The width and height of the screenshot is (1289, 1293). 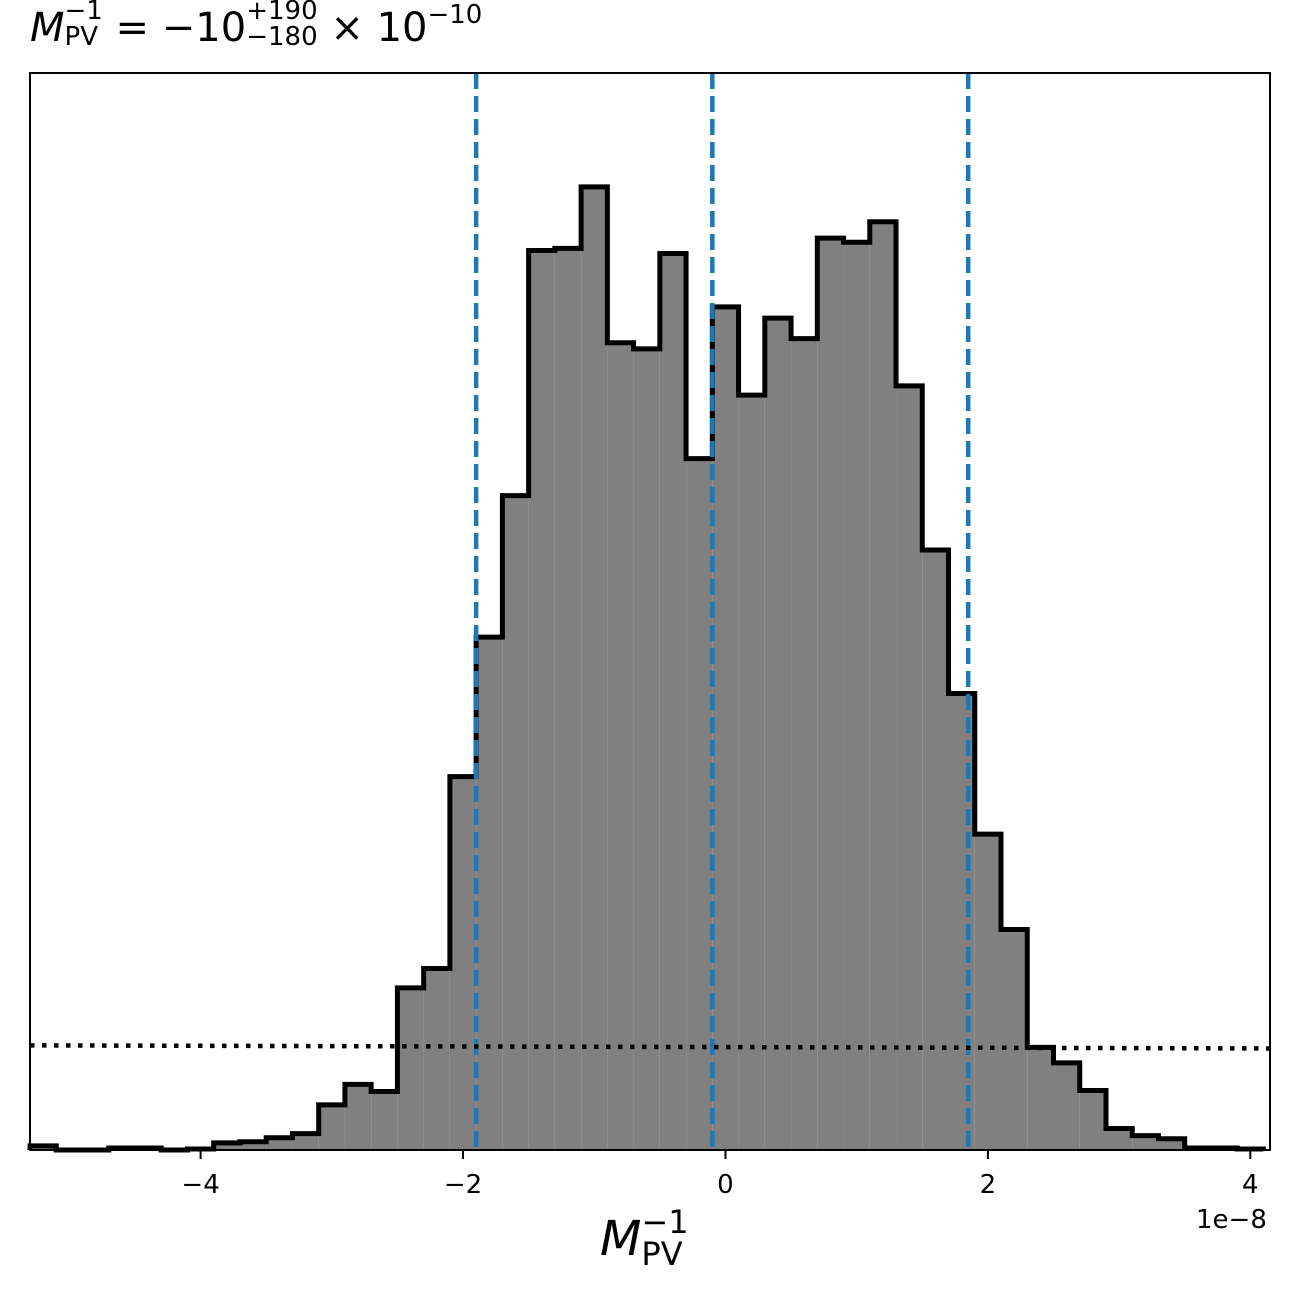 What do you see at coordinates (463, 1185) in the screenshot?
I see `x-tick-label: −2` at bounding box center [463, 1185].